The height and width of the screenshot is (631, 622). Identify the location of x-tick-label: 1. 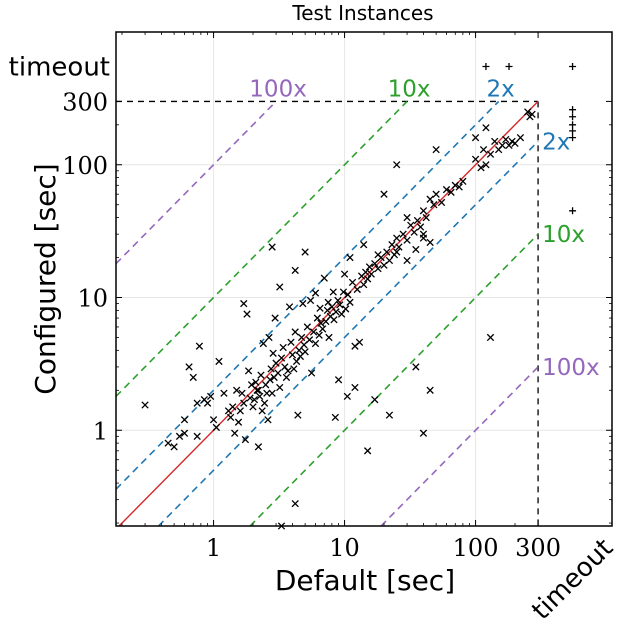
(213, 548).